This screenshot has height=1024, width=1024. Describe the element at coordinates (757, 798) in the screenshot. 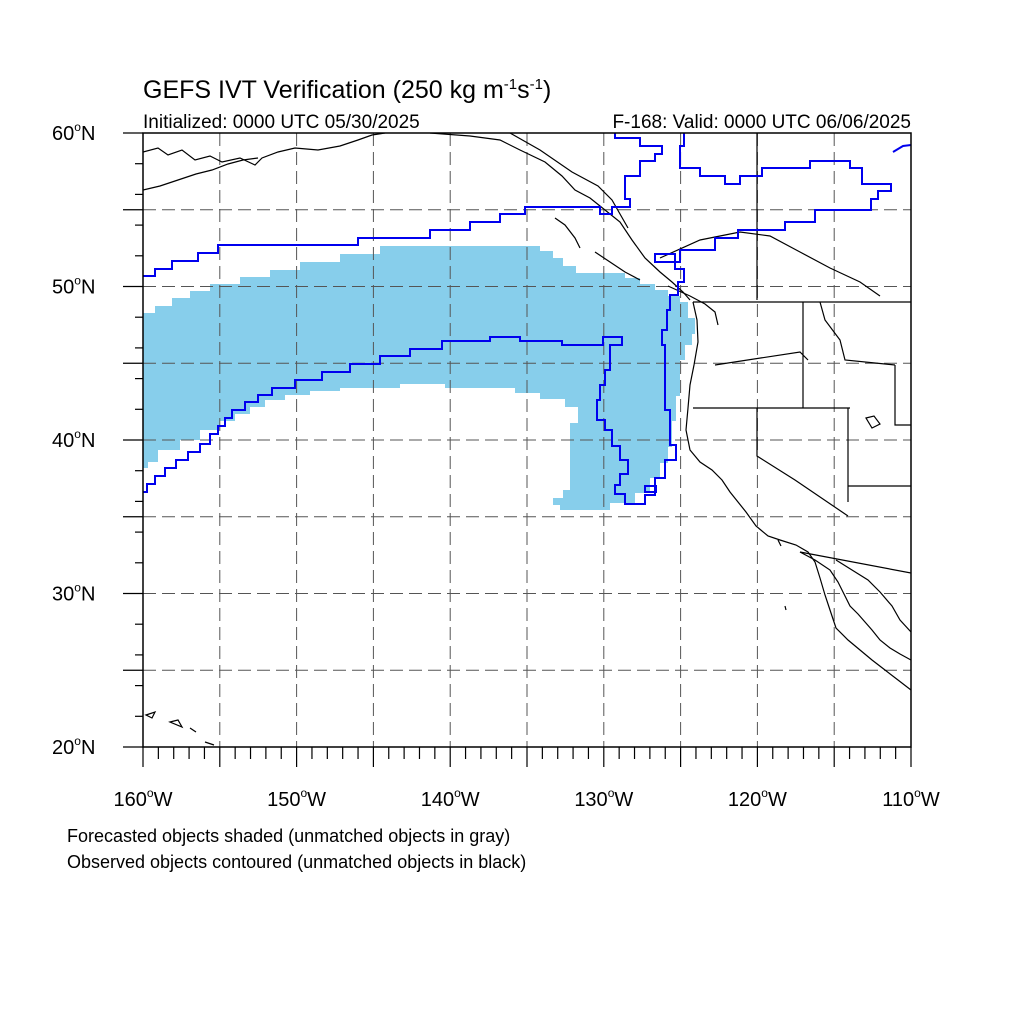

I see `lon-label: 120oW` at that location.